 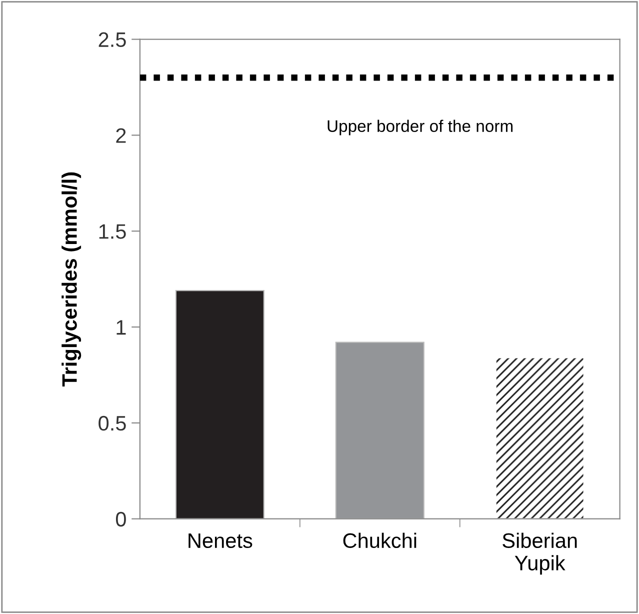 What do you see at coordinates (121, 519) in the screenshot?
I see `y-tick-label: 0` at bounding box center [121, 519].